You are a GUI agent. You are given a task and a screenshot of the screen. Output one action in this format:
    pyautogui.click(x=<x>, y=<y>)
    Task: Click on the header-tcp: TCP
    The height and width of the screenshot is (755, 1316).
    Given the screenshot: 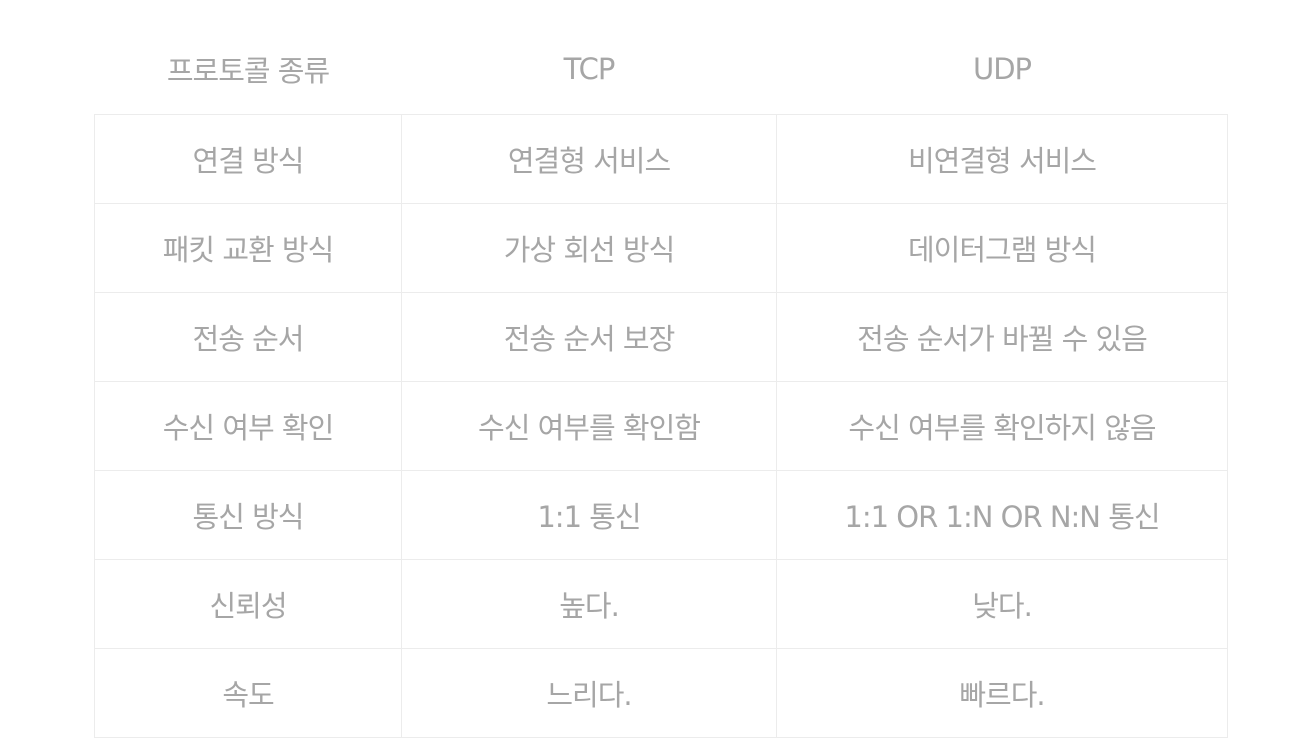 What is the action you would take?
    pyautogui.click(x=589, y=69)
    